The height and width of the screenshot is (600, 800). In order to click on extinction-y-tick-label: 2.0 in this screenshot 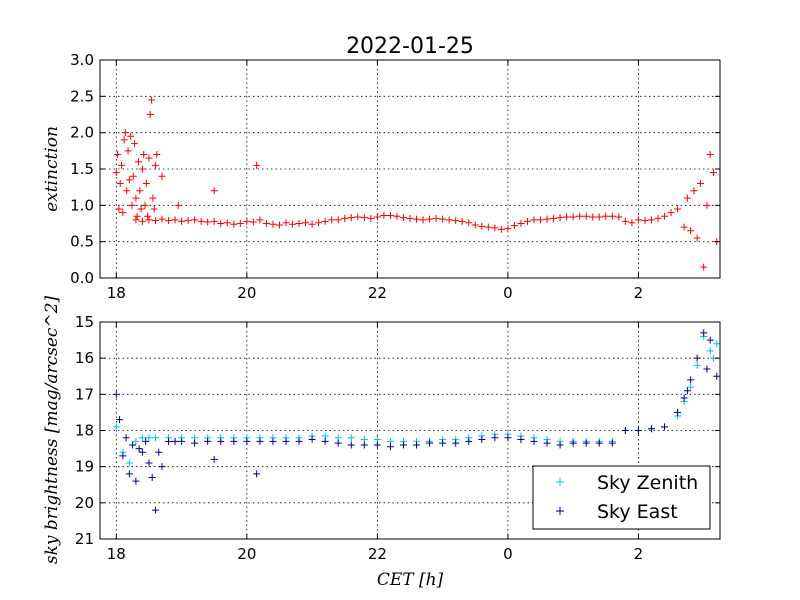, I will do `click(82, 133)`.